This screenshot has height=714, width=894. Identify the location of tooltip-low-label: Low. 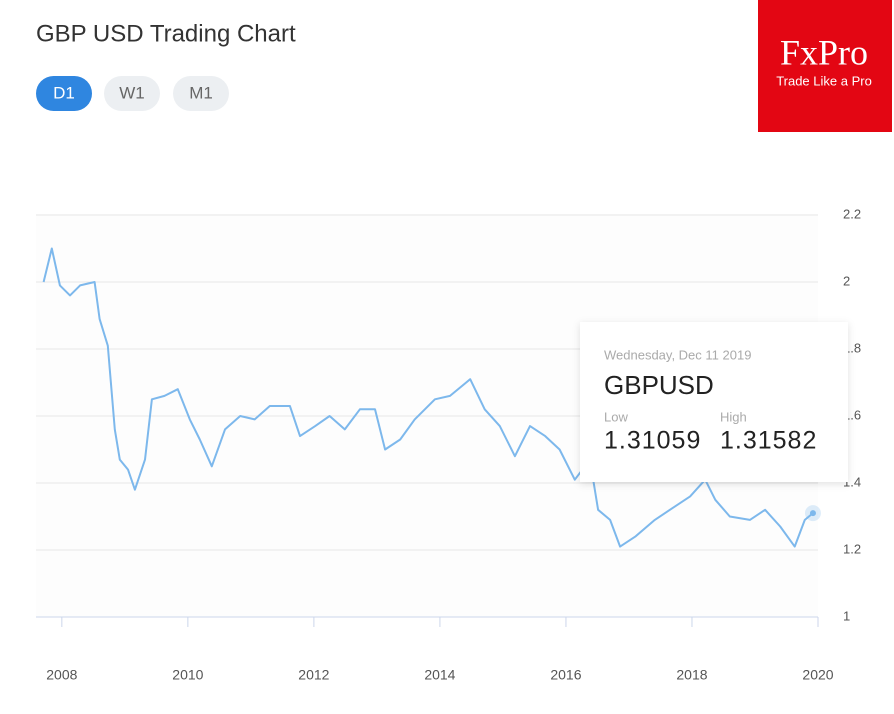
(616, 416).